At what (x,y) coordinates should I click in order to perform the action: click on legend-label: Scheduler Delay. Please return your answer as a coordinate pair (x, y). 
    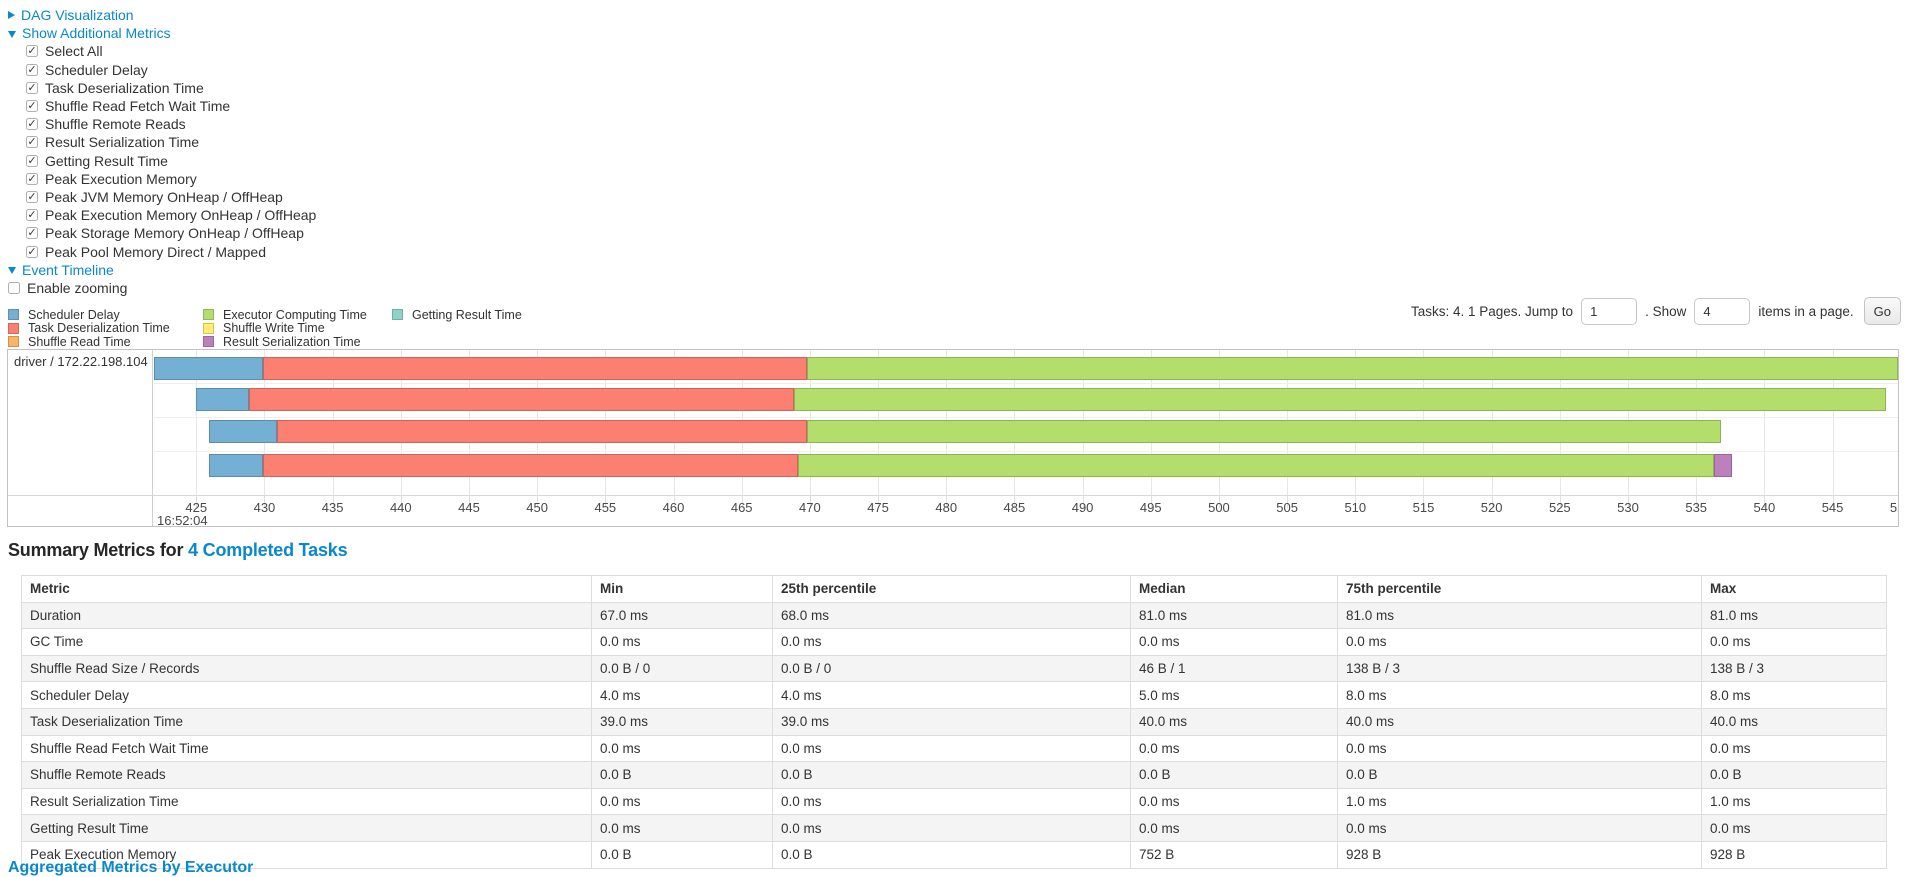
    Looking at the image, I should click on (74, 314).